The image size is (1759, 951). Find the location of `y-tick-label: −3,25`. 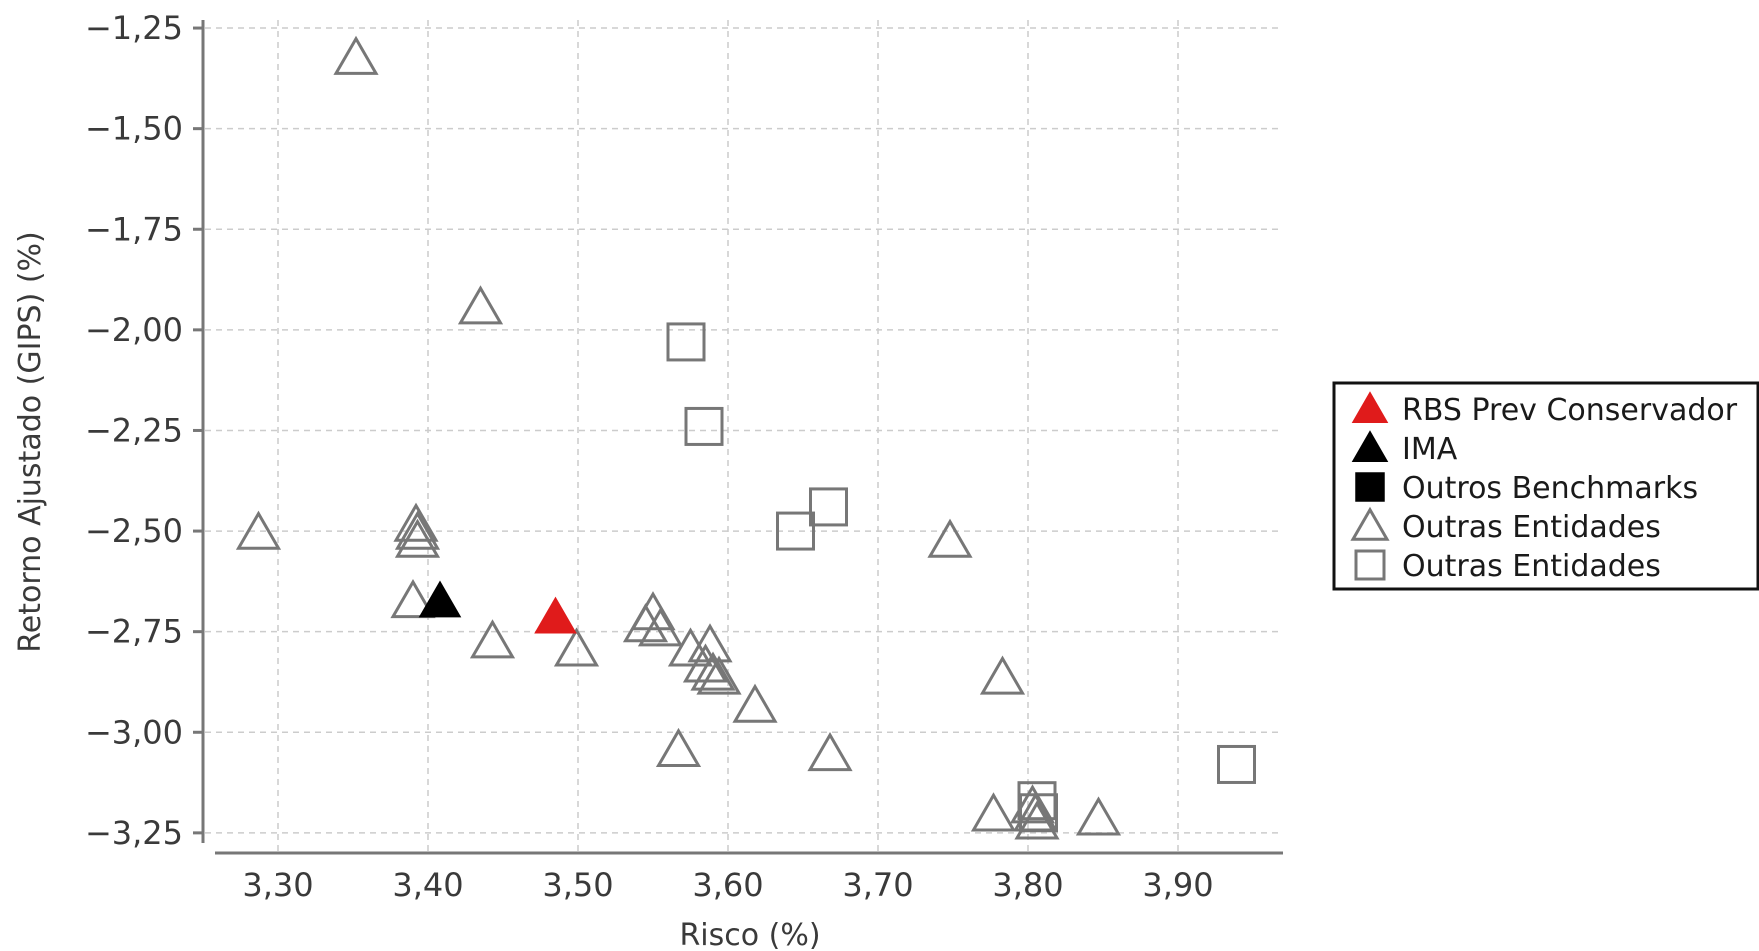

y-tick-label: −3,25 is located at coordinates (134, 833).